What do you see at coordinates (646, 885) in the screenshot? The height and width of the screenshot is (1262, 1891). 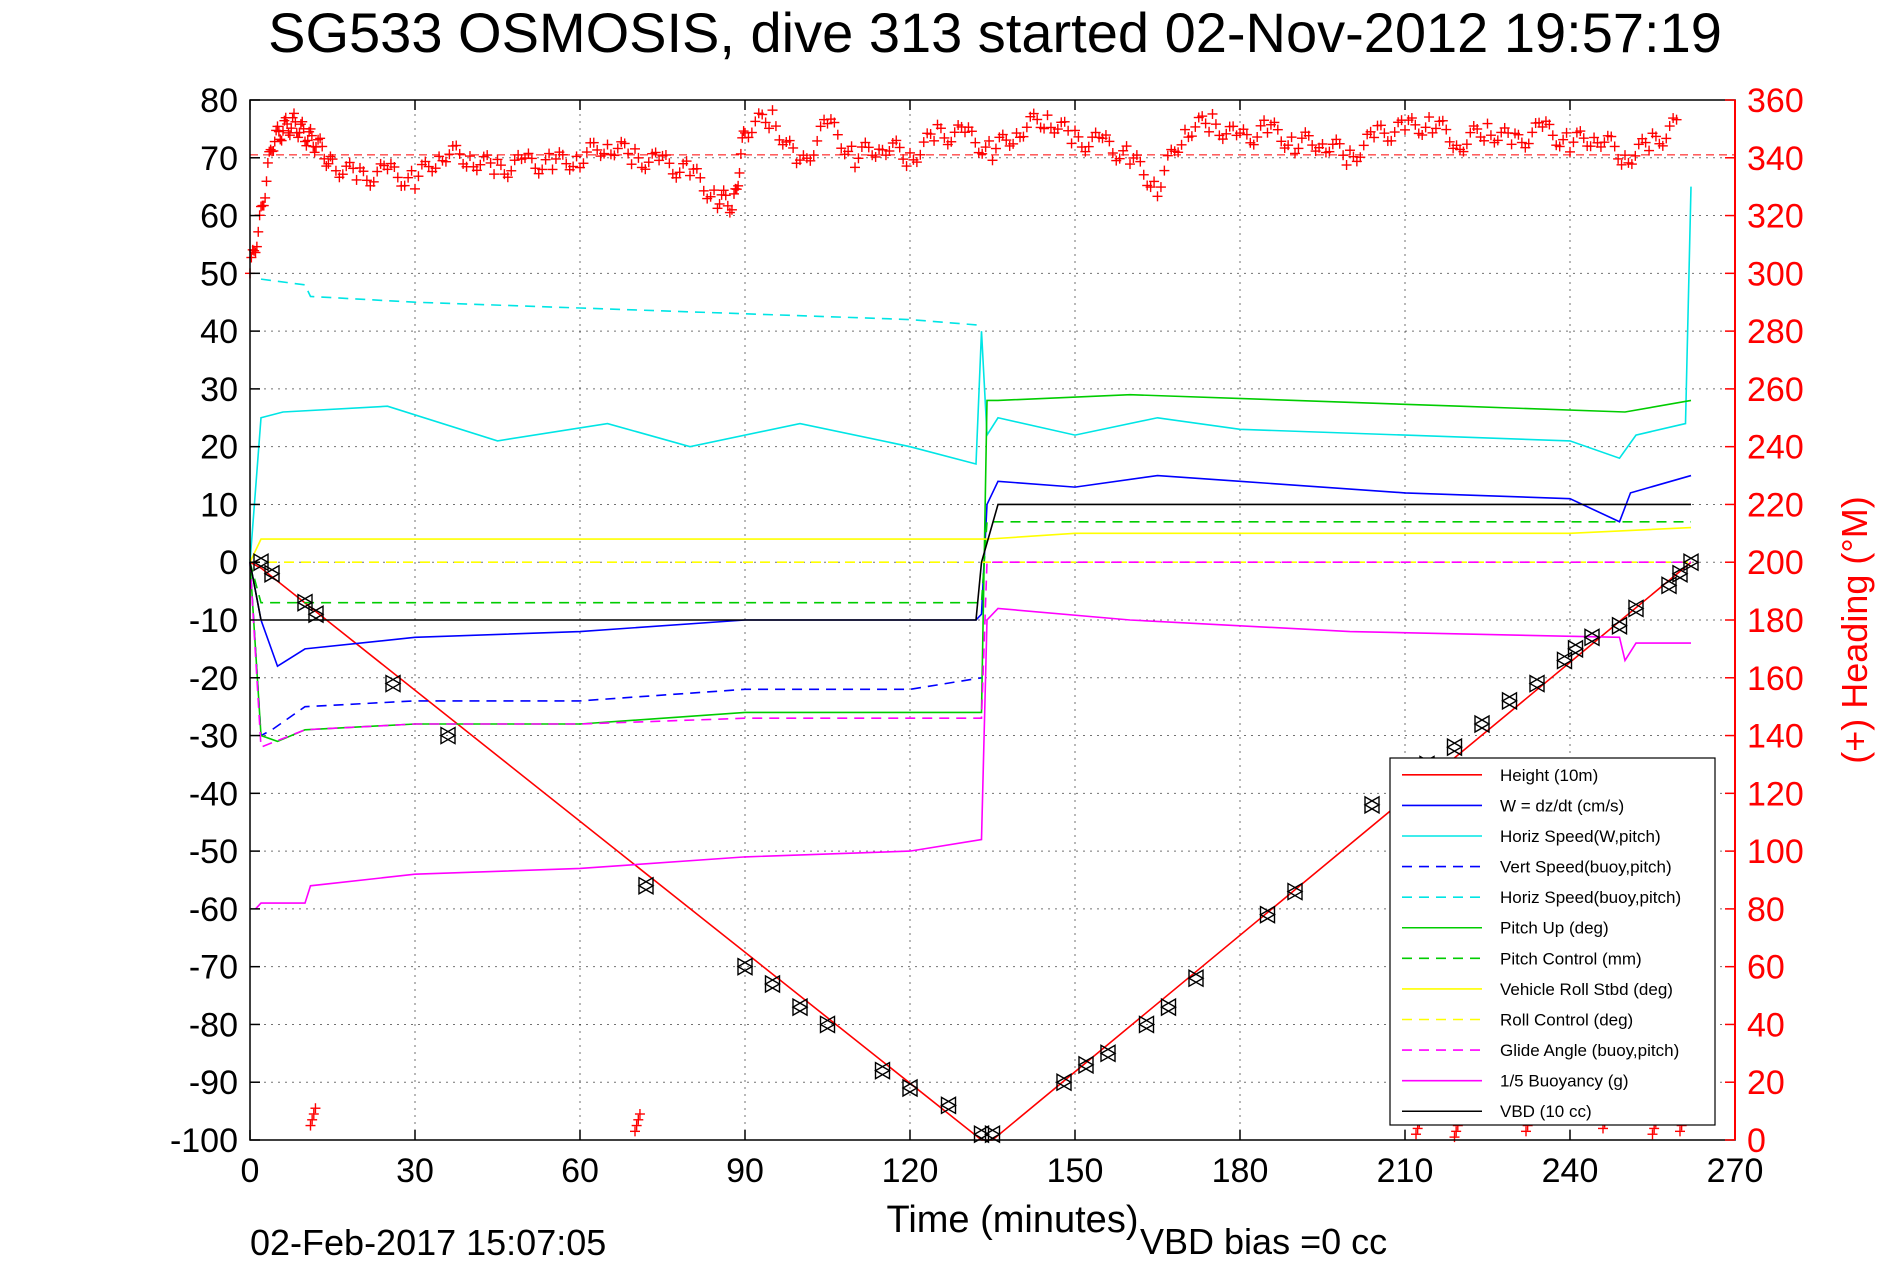 I see `marker-right-triangle` at bounding box center [646, 885].